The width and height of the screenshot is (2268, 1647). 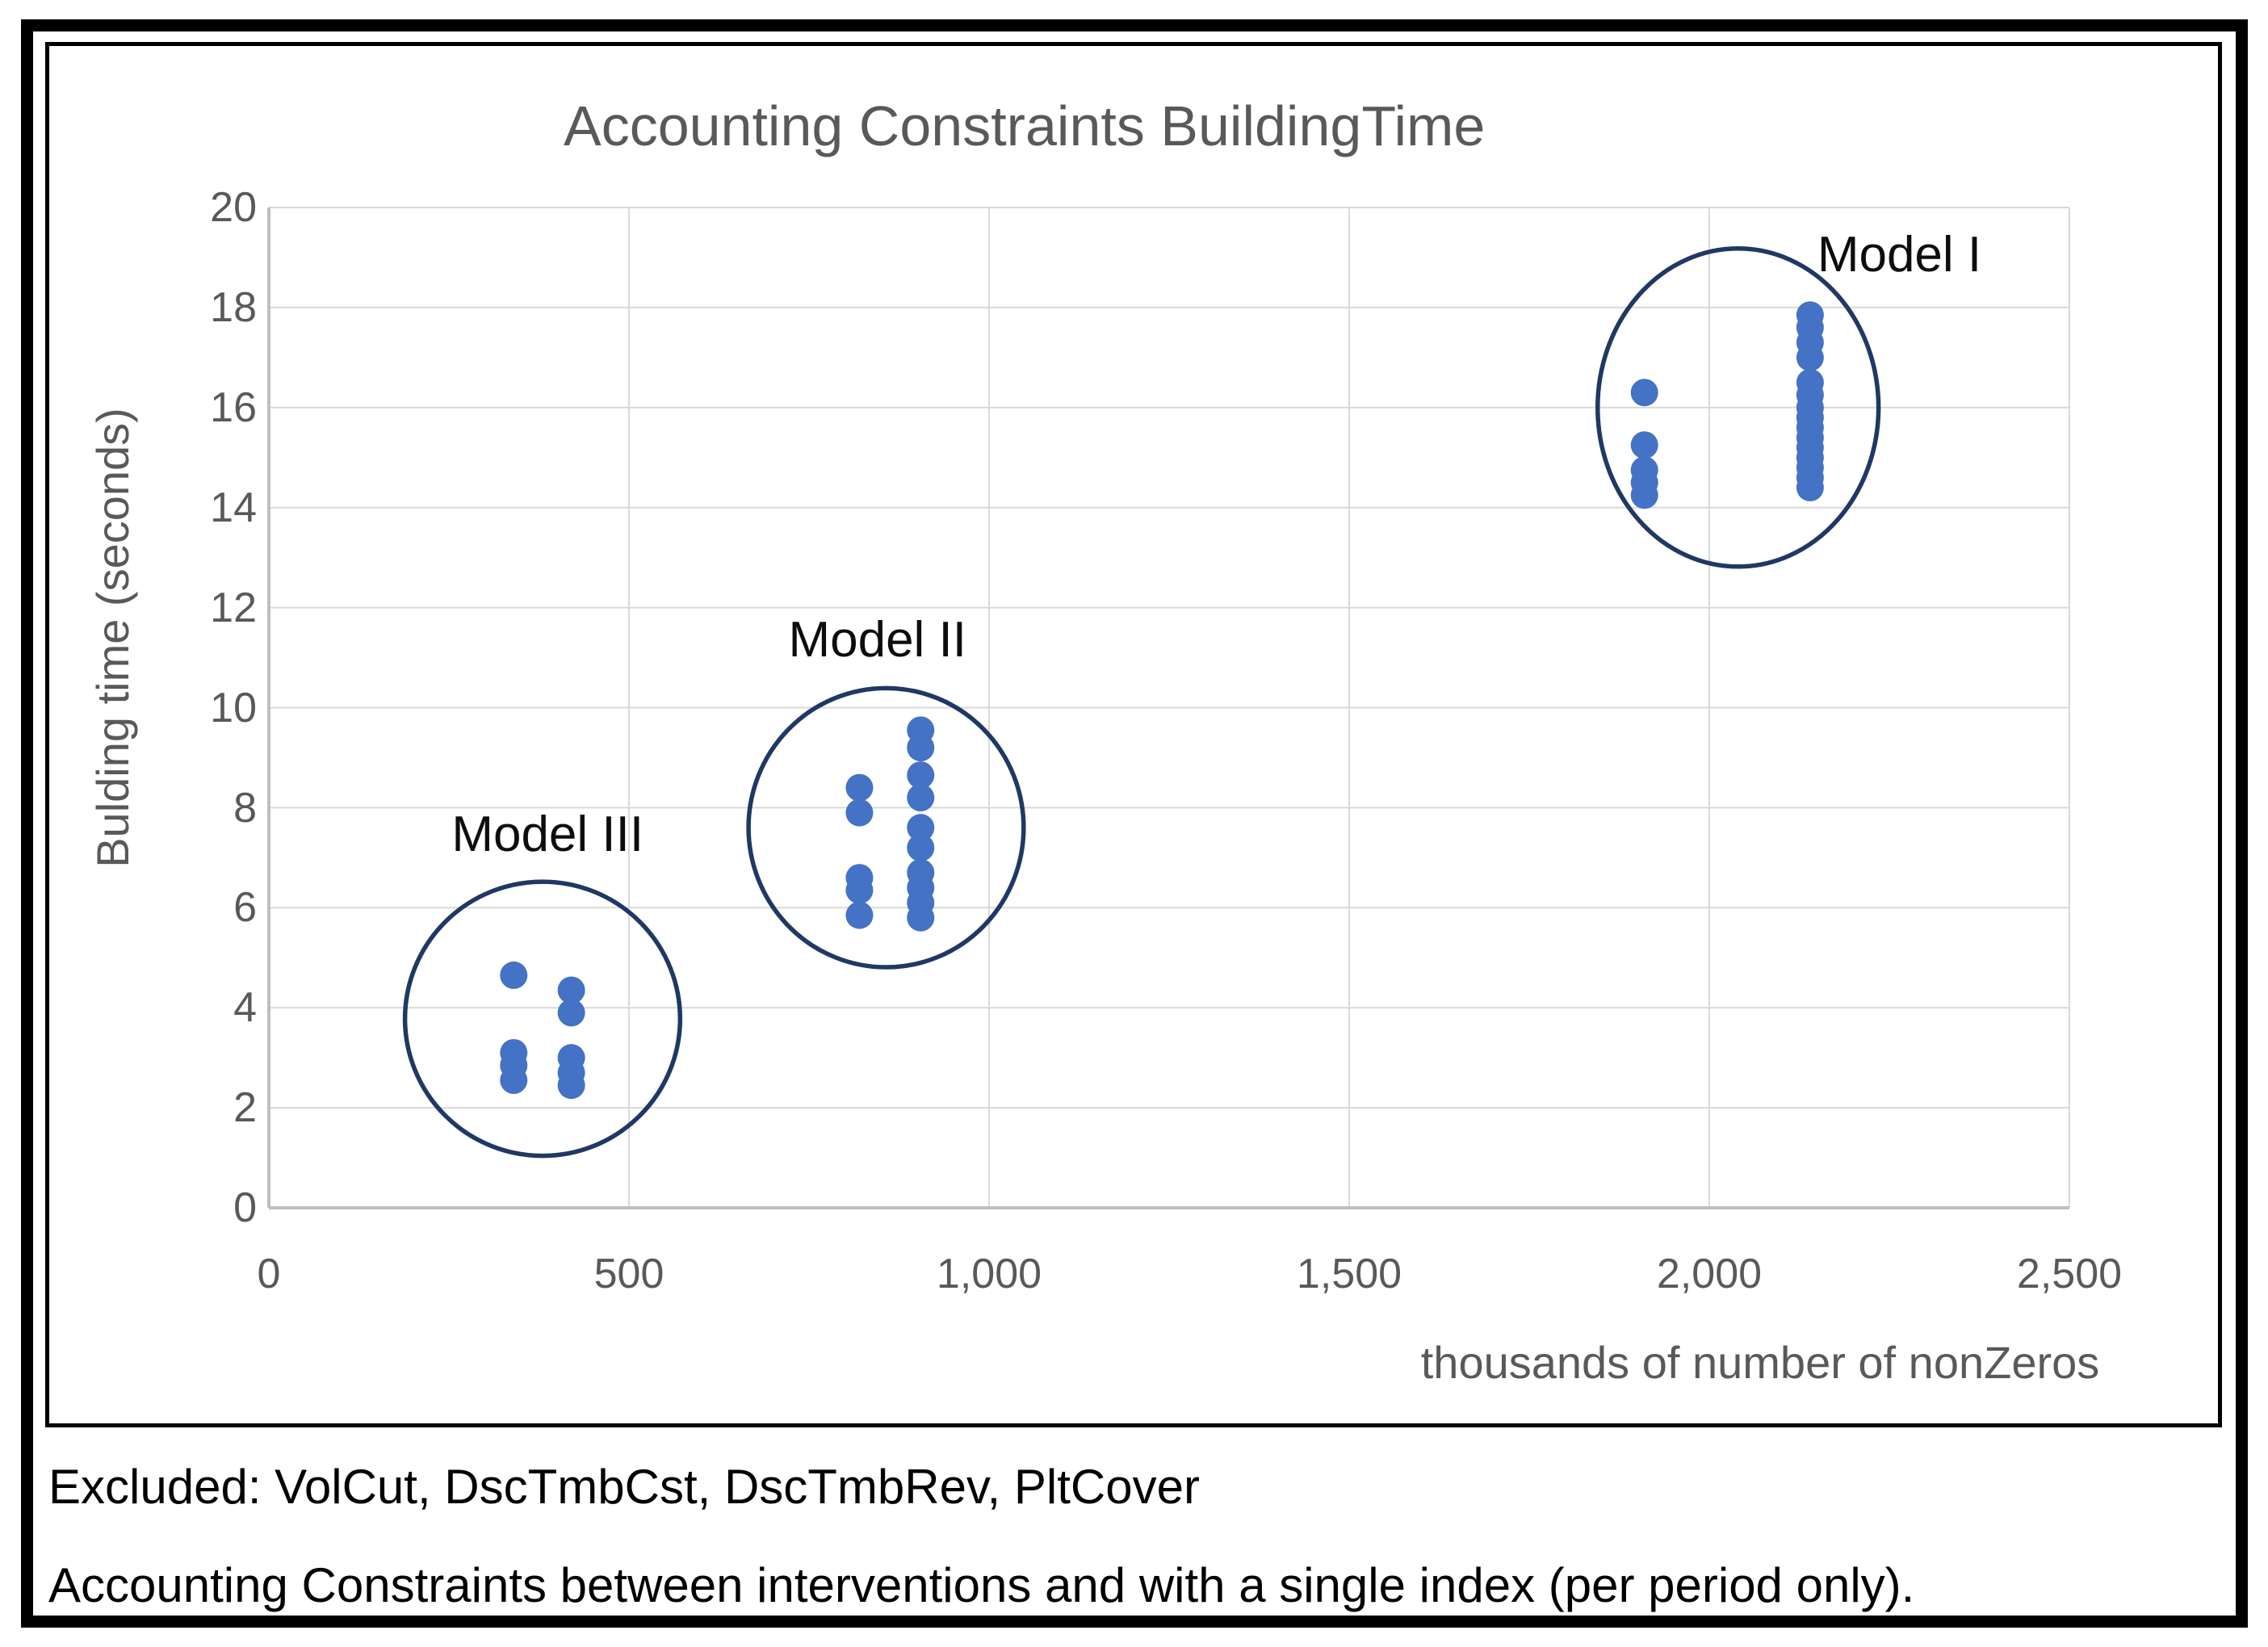 I want to click on y-tick-label: 10, so click(x=233, y=708).